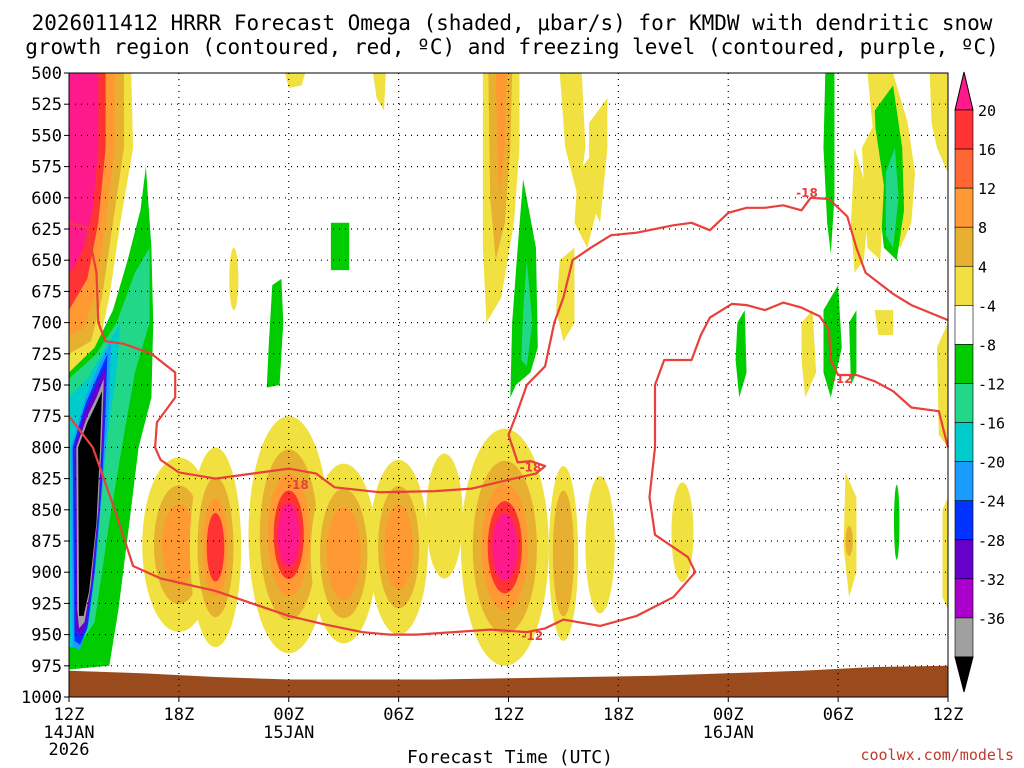 The height and width of the screenshot is (768, 1024). Describe the element at coordinates (46, 292) in the screenshot. I see `y-tick-label: 675` at that location.